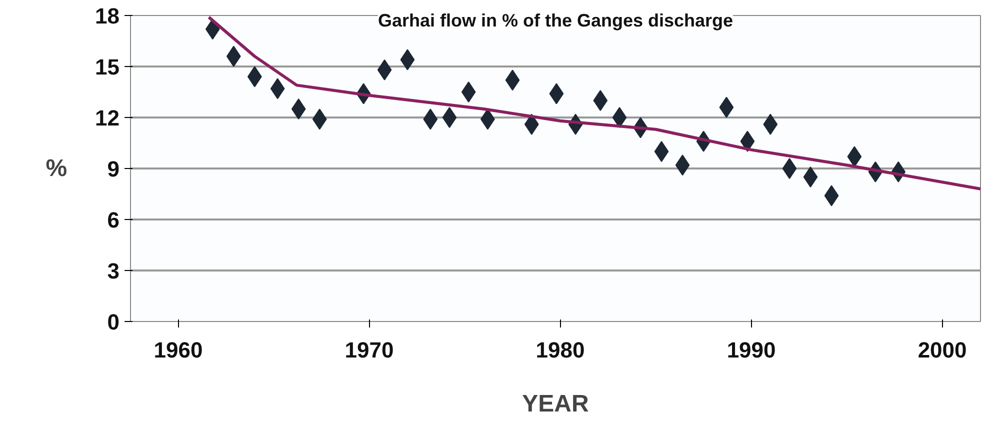 This screenshot has width=992, height=423. I want to click on chart-title: Garhai flow in % of the Ganges discharge, so click(556, 20).